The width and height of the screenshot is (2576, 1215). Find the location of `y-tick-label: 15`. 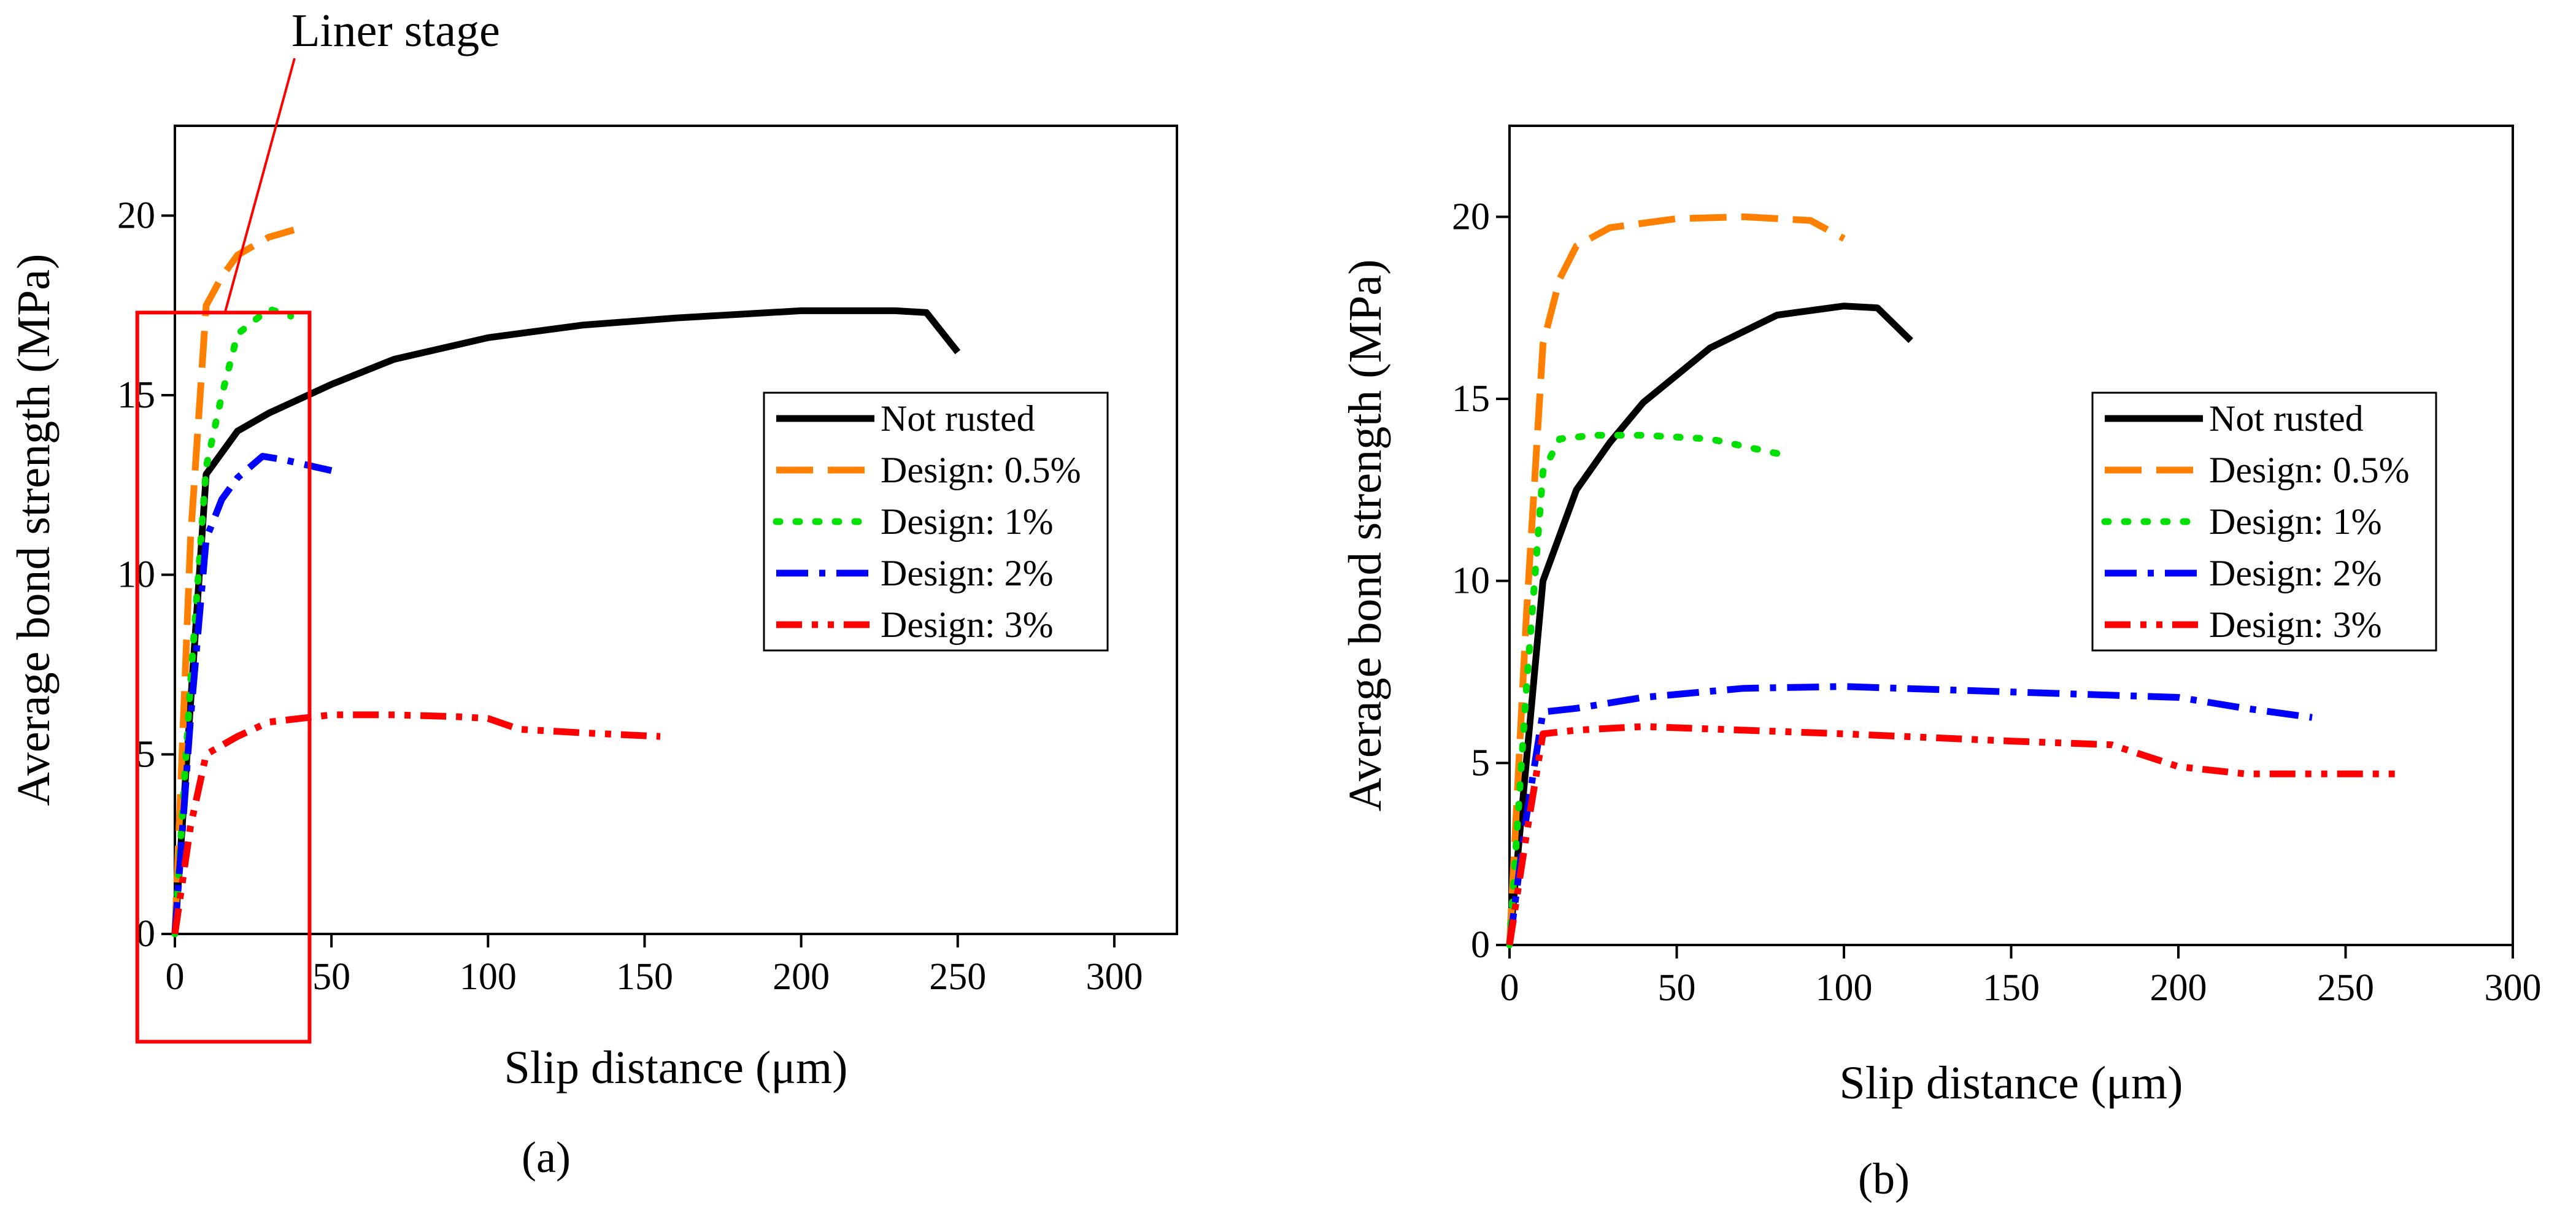

y-tick-label: 15 is located at coordinates (1471, 399).